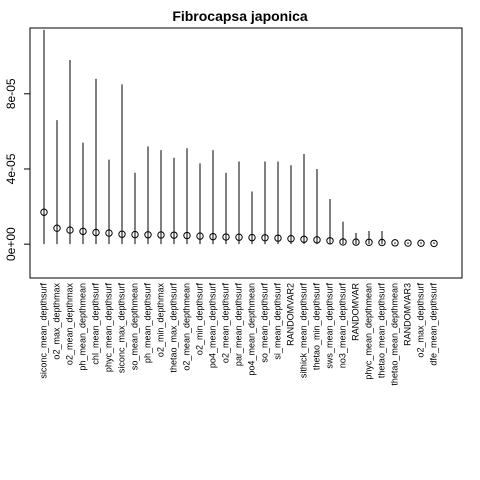  I want to click on x-tick-label: sithick_mean_depthsurf, so click(303, 331).